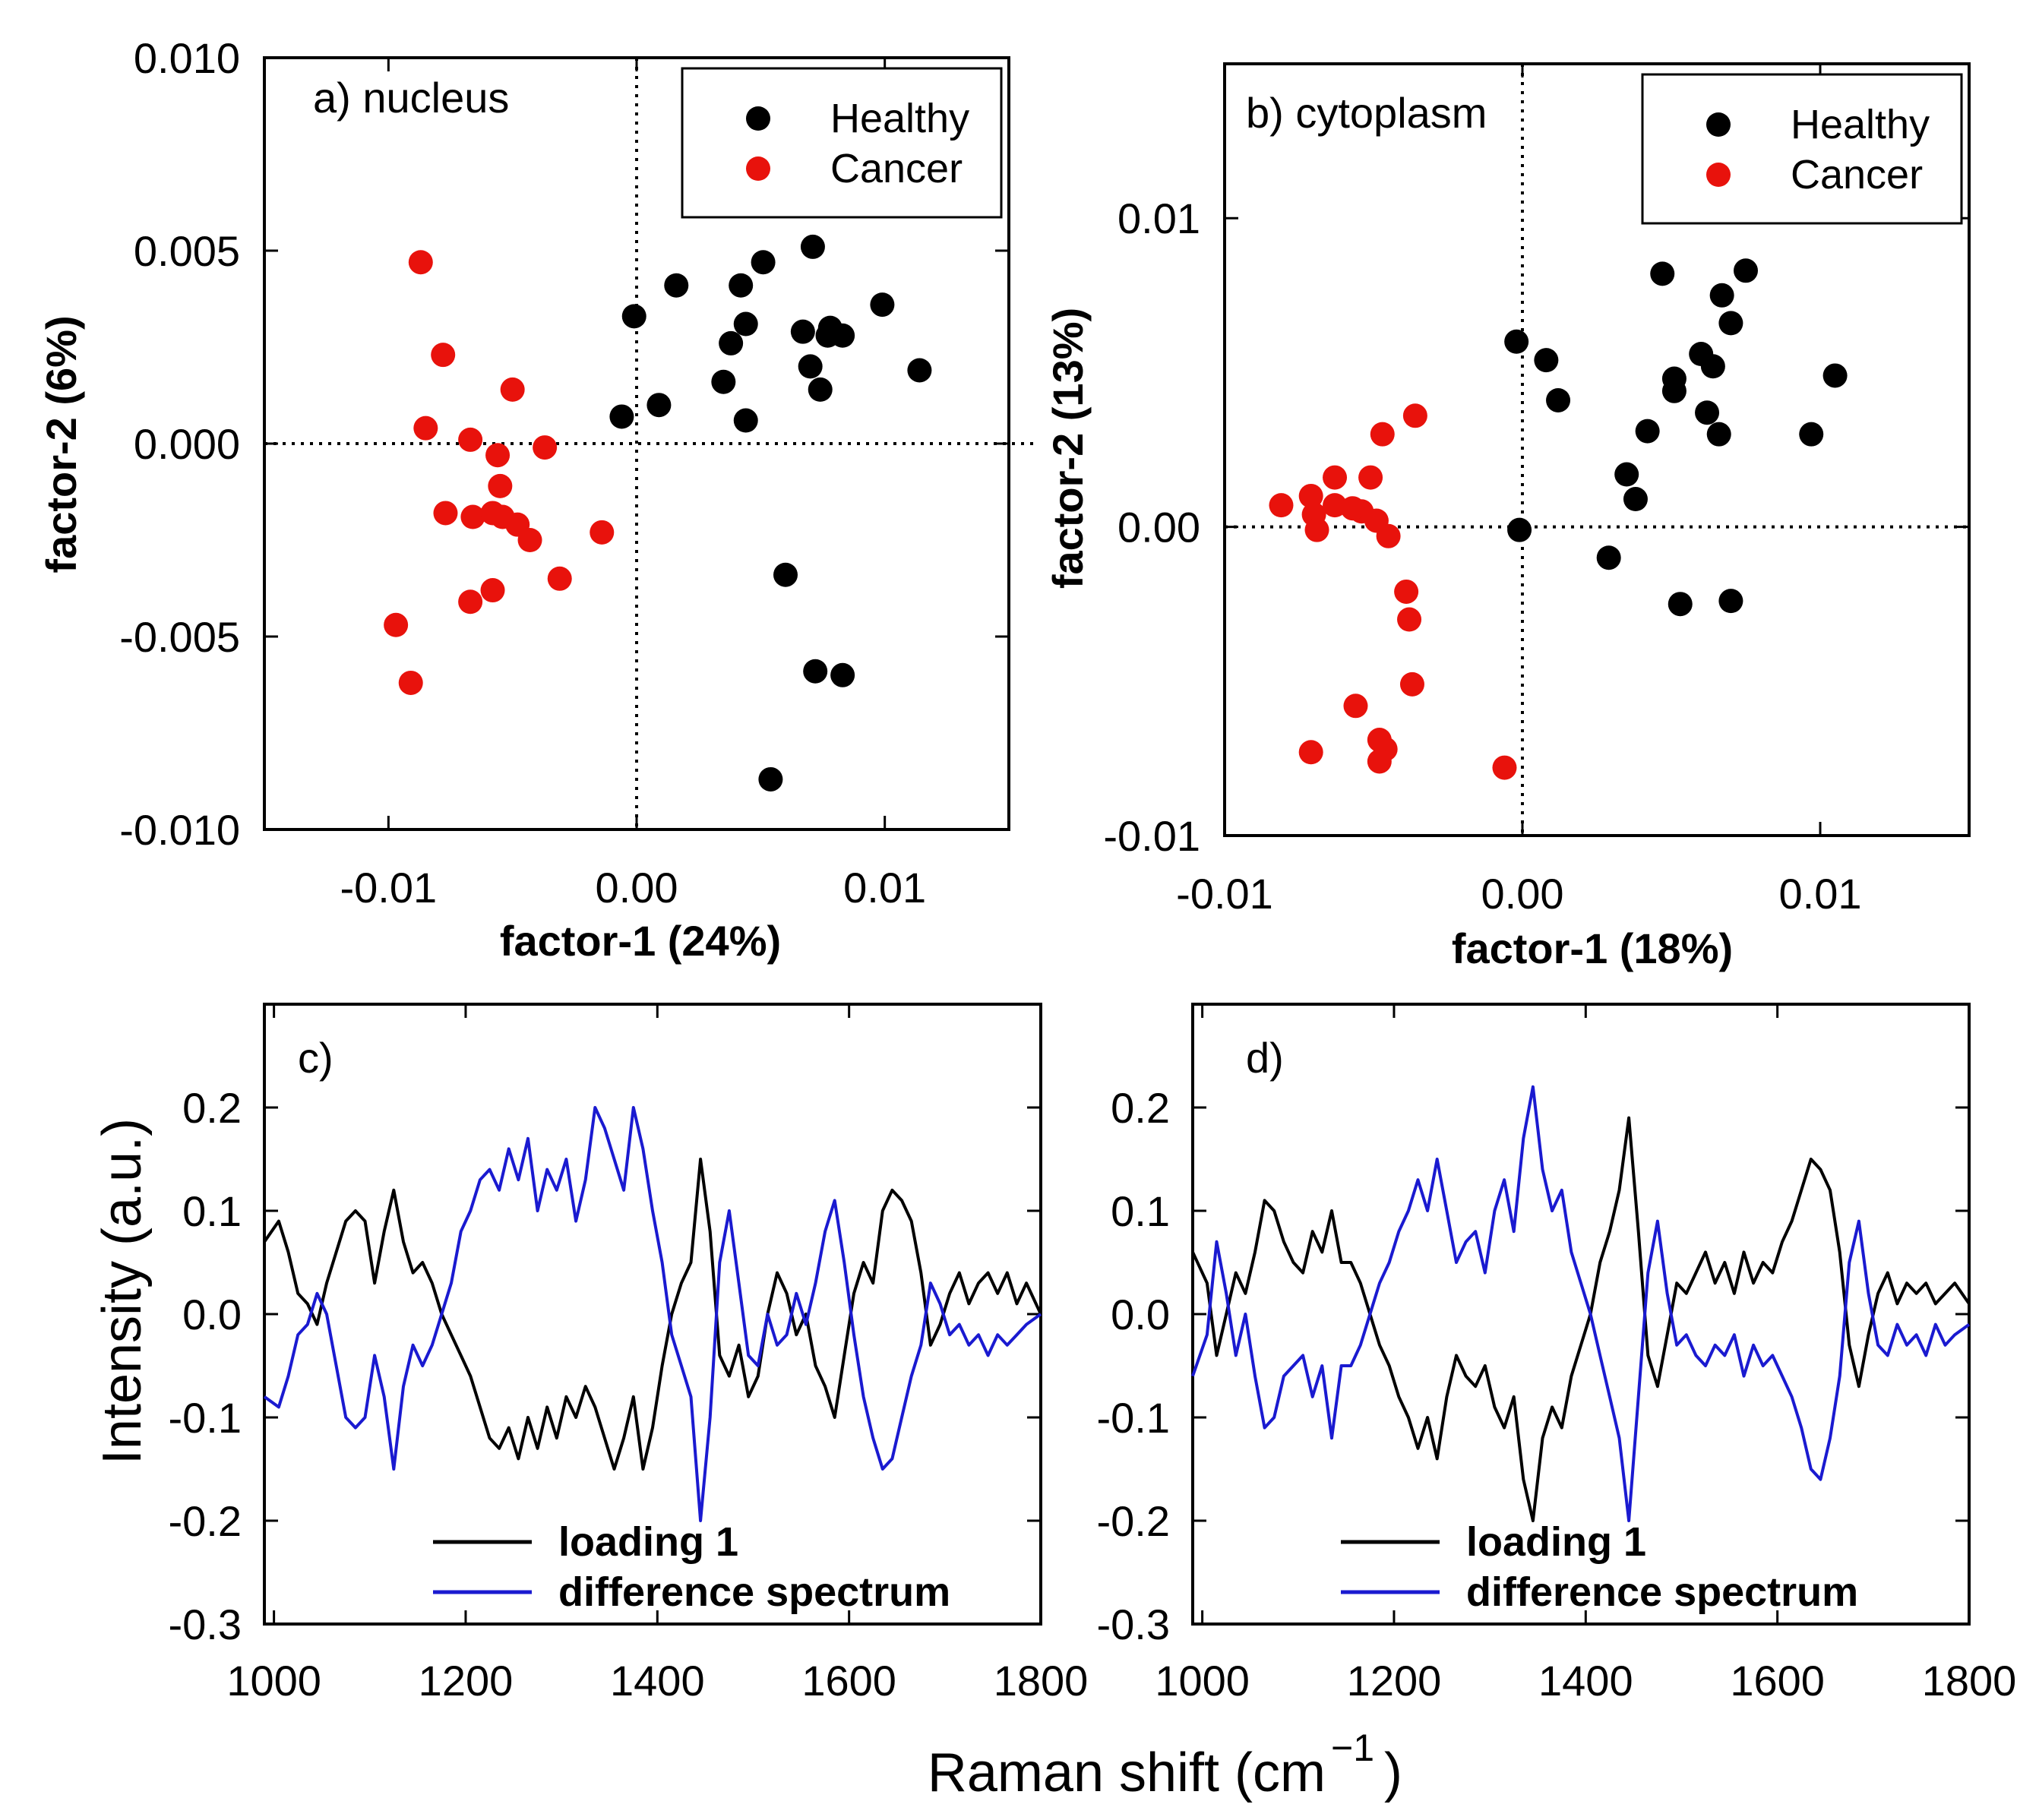  I want to click on panel-a-ytick-label: 0.010, so click(187, 58).